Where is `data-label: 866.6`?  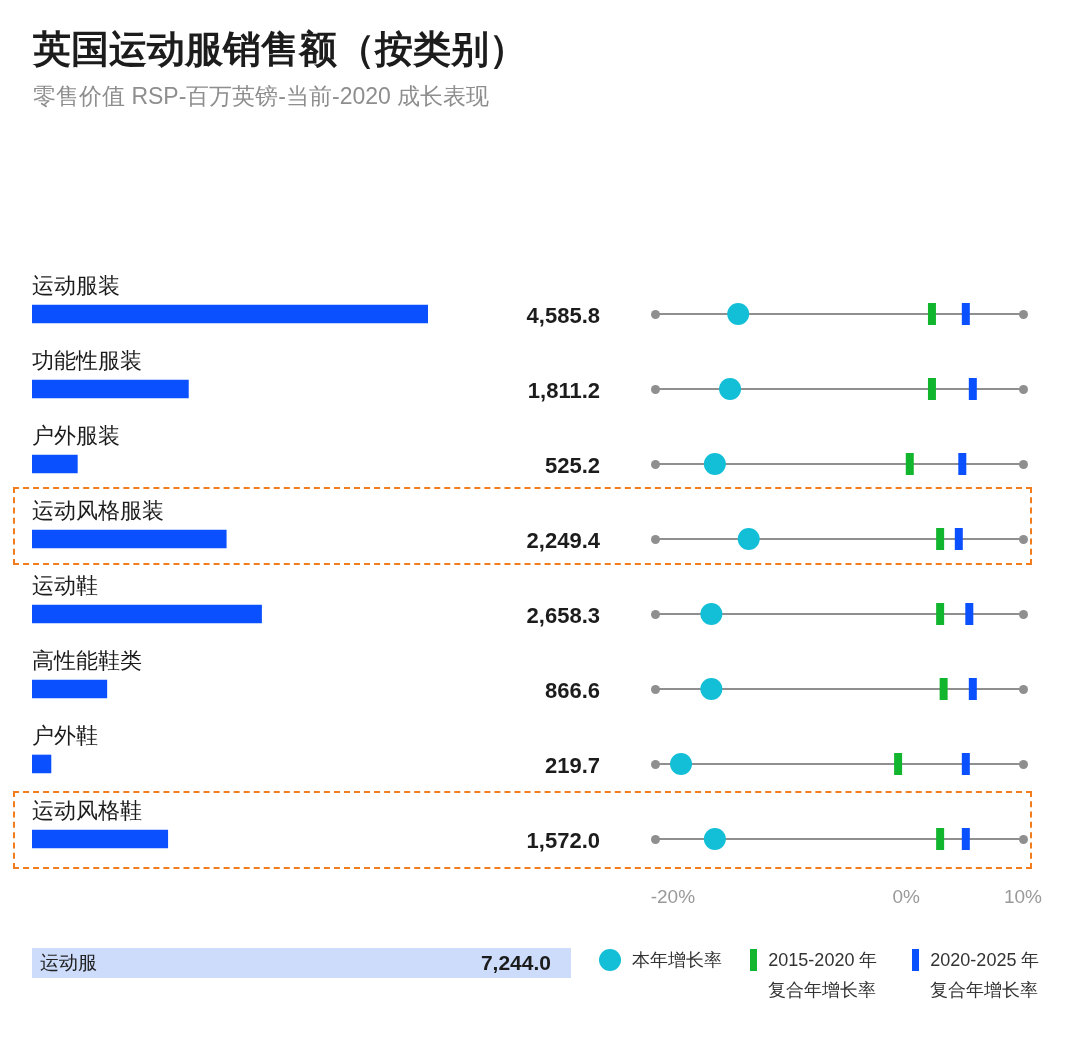 data-label: 866.6 is located at coordinates (572, 691).